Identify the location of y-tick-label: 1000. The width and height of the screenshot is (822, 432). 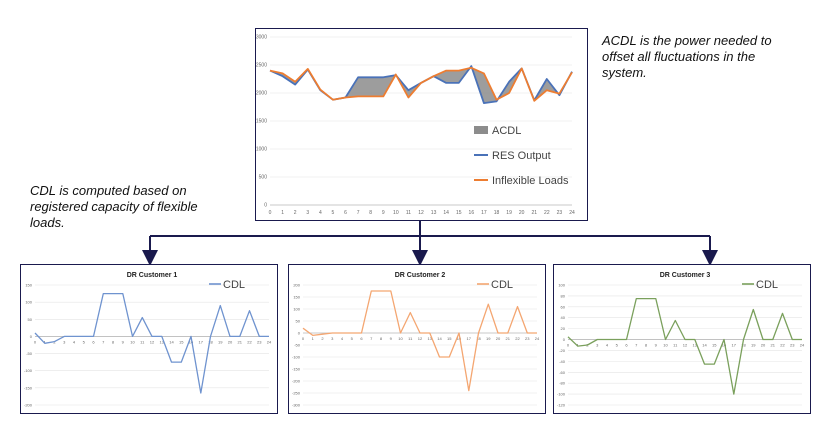
(261, 150).